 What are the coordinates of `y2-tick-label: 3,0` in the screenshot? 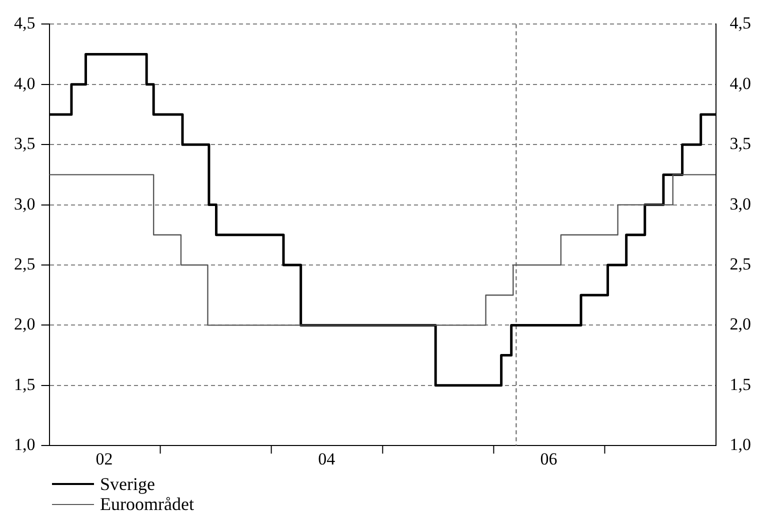 It's located at (740, 204).